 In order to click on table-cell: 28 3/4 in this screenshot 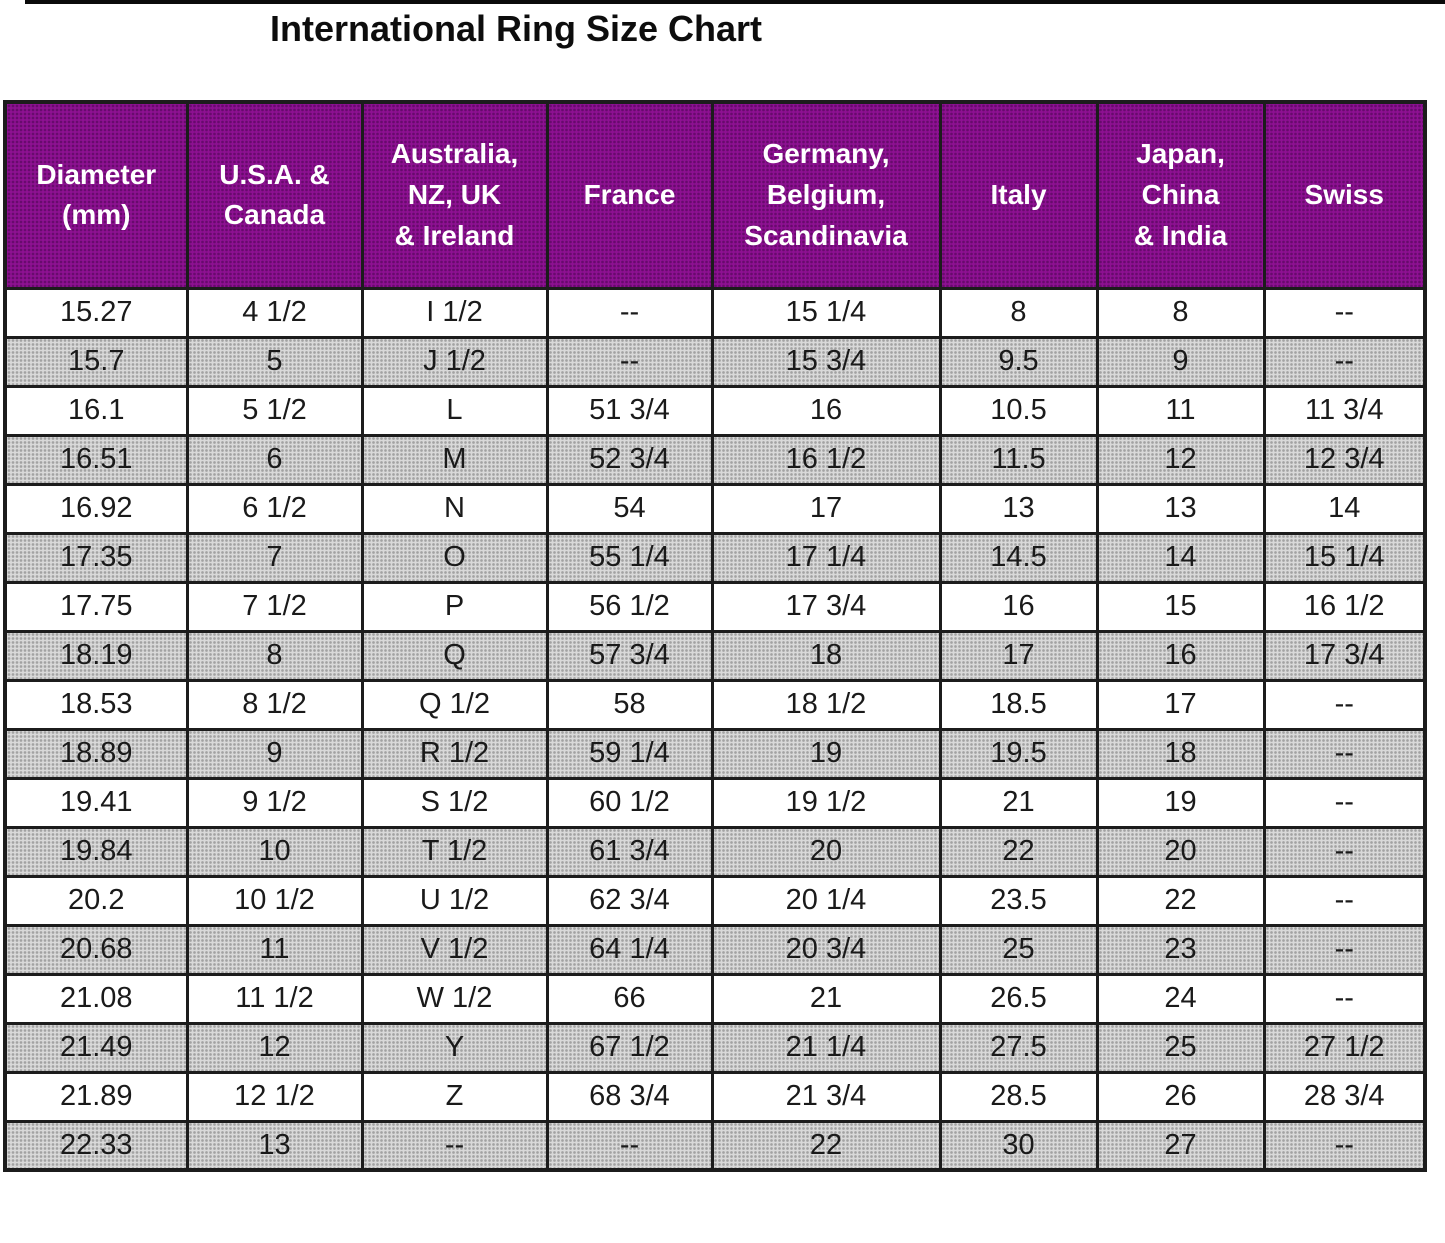, I will do `click(1344, 1096)`.